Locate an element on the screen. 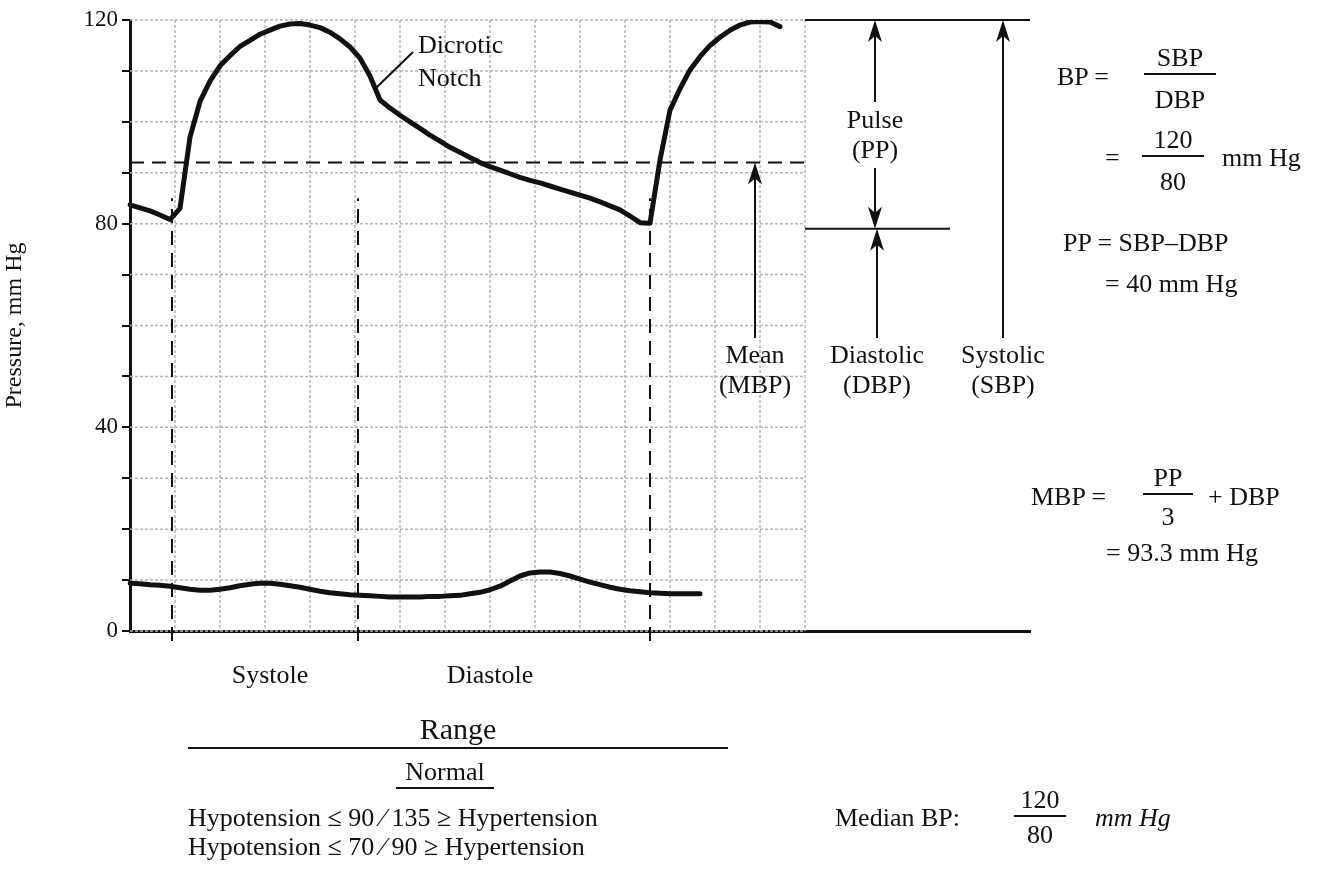 Image resolution: width=1336 pixels, height=875 pixels. text: DBP is located at coordinates (1180, 100).